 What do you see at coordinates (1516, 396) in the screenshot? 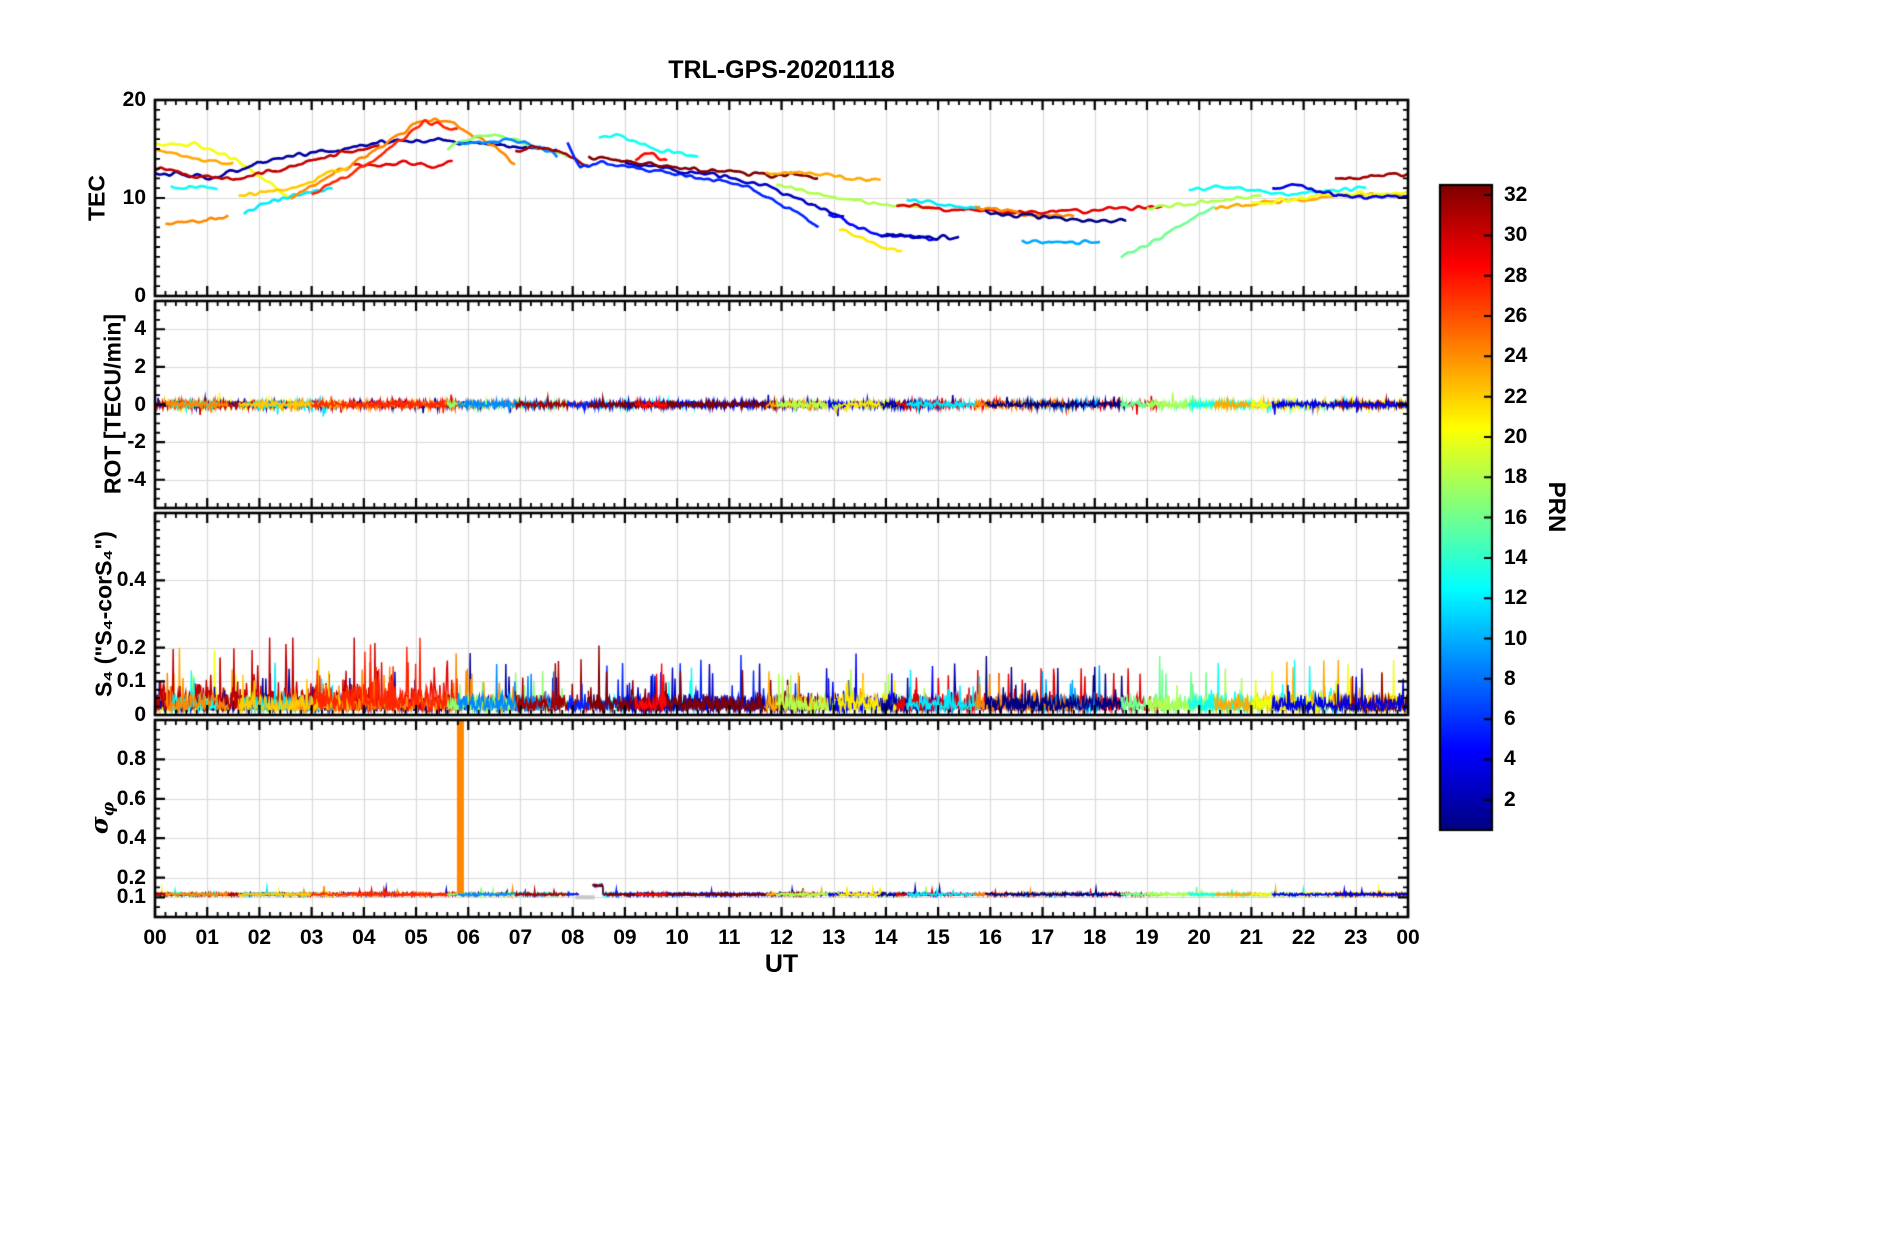
I see `colorbar-tick-label: 22` at bounding box center [1516, 396].